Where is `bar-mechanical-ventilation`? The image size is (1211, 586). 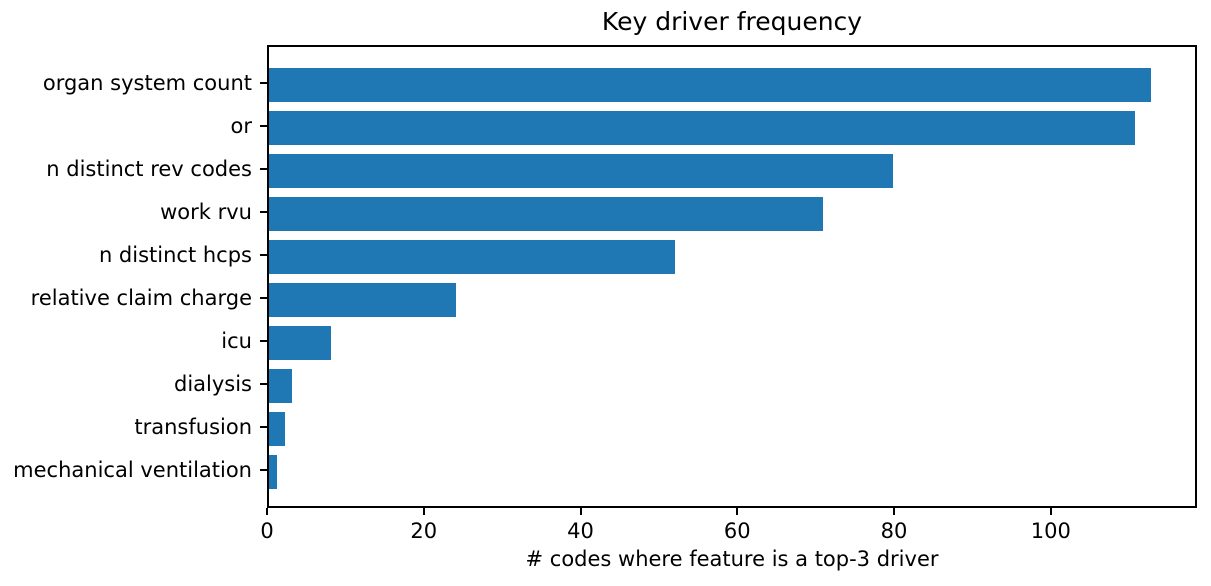 bar-mechanical-ventilation is located at coordinates (273, 471).